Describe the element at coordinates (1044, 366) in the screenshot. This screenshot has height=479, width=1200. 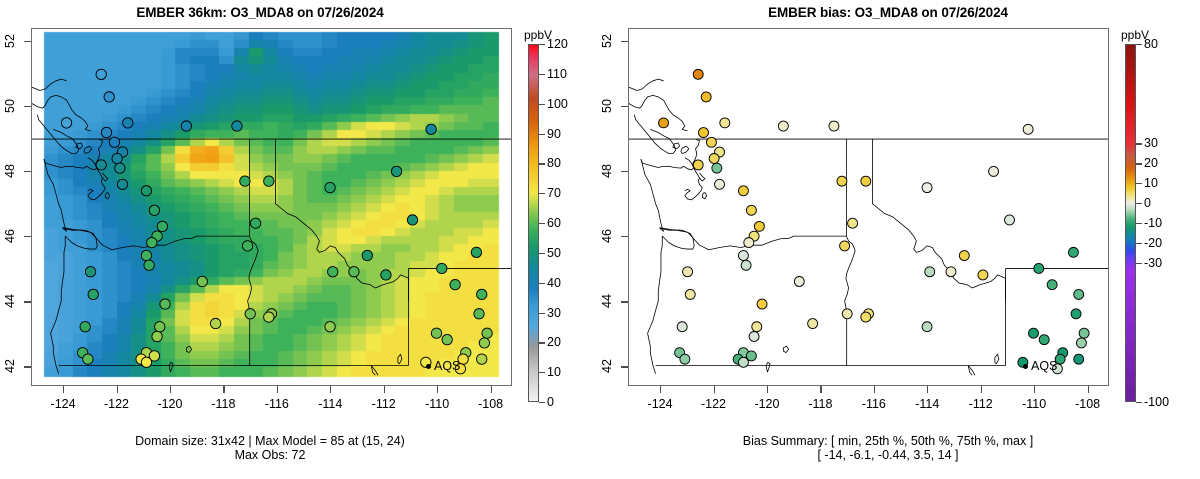
I see `aqs-legend-label: AQS` at that location.